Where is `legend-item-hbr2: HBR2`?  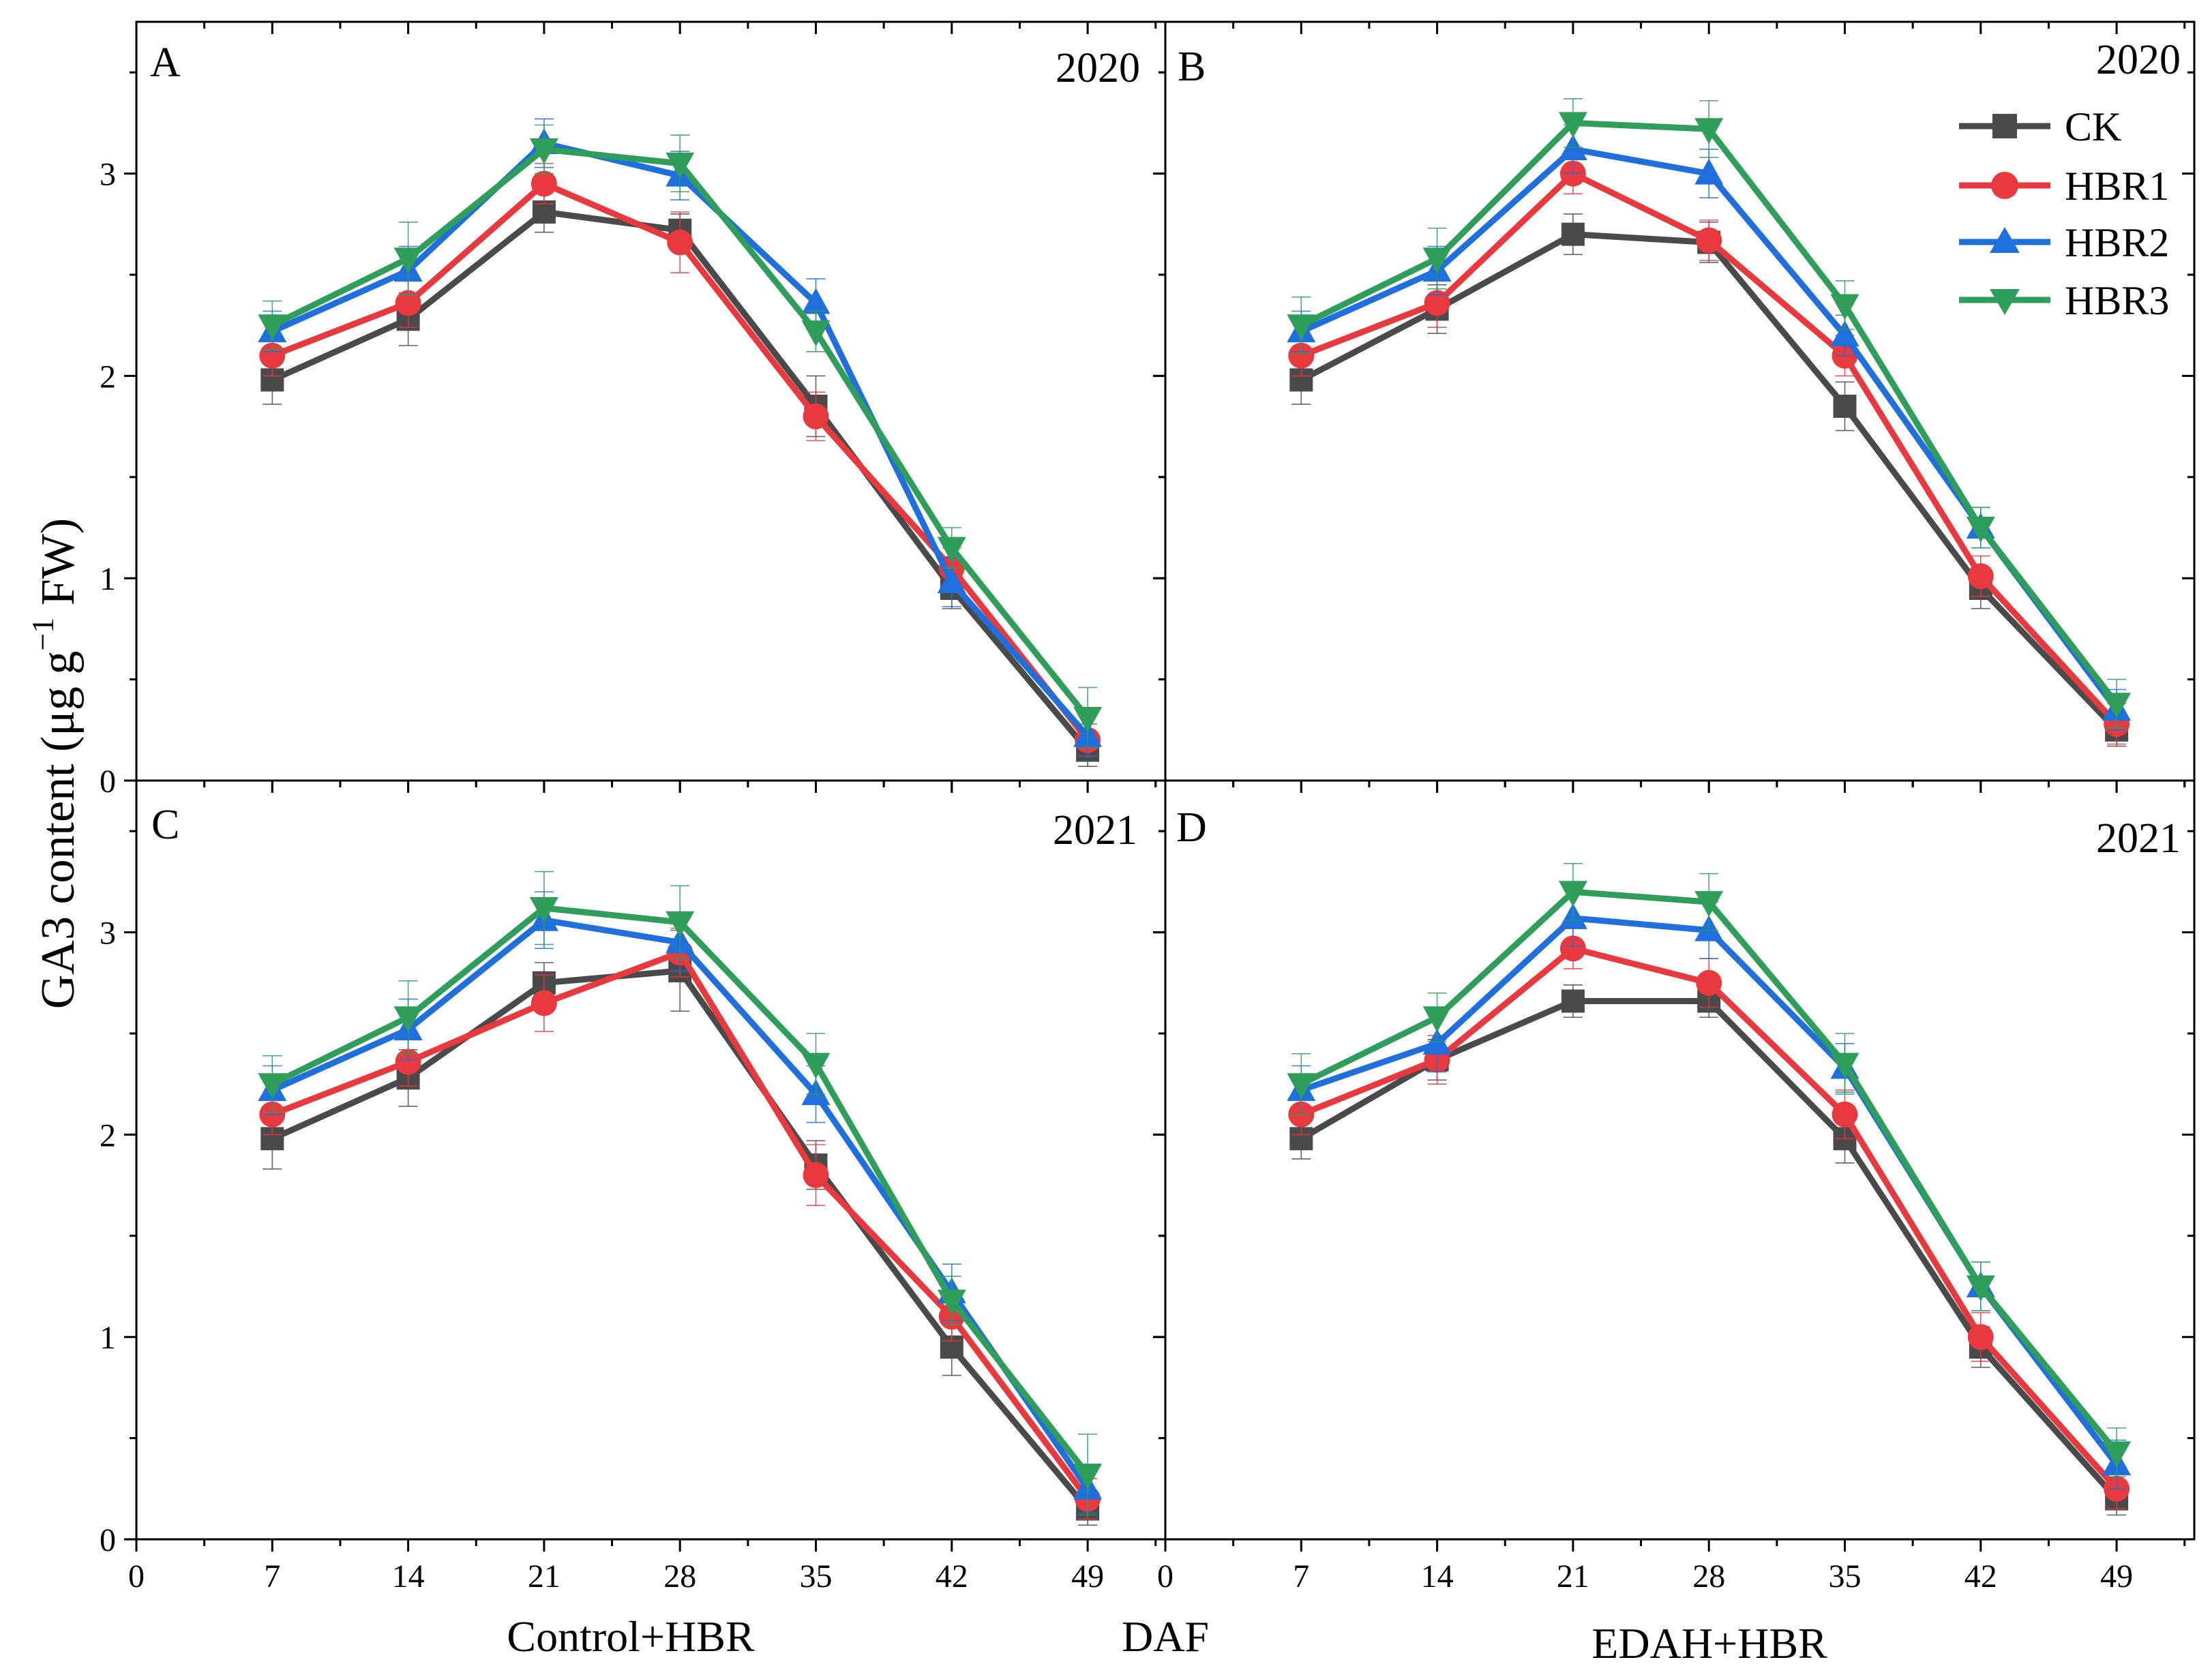
legend-item-hbr2: HBR2 is located at coordinates (2064, 243).